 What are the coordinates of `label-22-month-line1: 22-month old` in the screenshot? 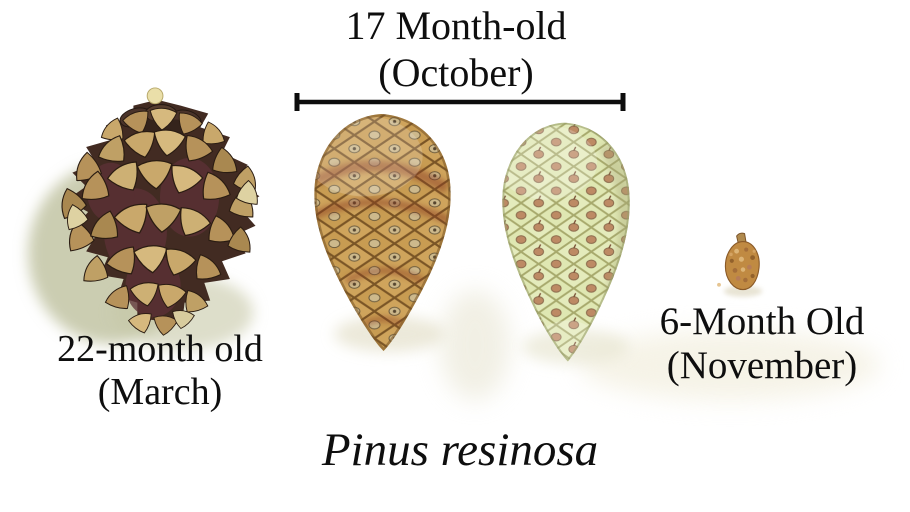 It's located at (160, 349).